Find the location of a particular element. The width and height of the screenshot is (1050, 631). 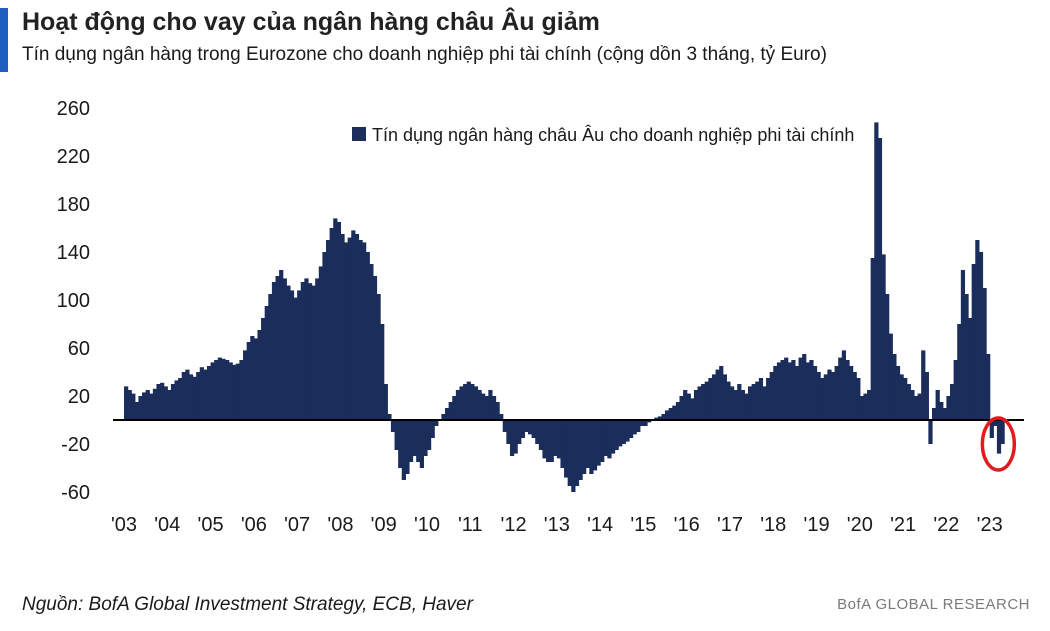

brand-label: BofA GLOBAL RESEARCH is located at coordinates (933, 604).